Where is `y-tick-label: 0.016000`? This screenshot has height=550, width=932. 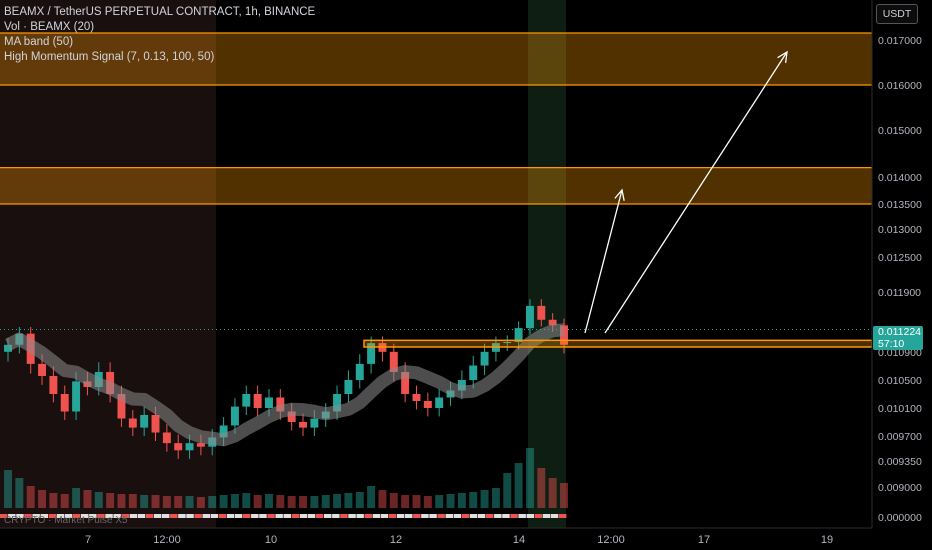 y-tick-label: 0.016000 is located at coordinates (900, 86).